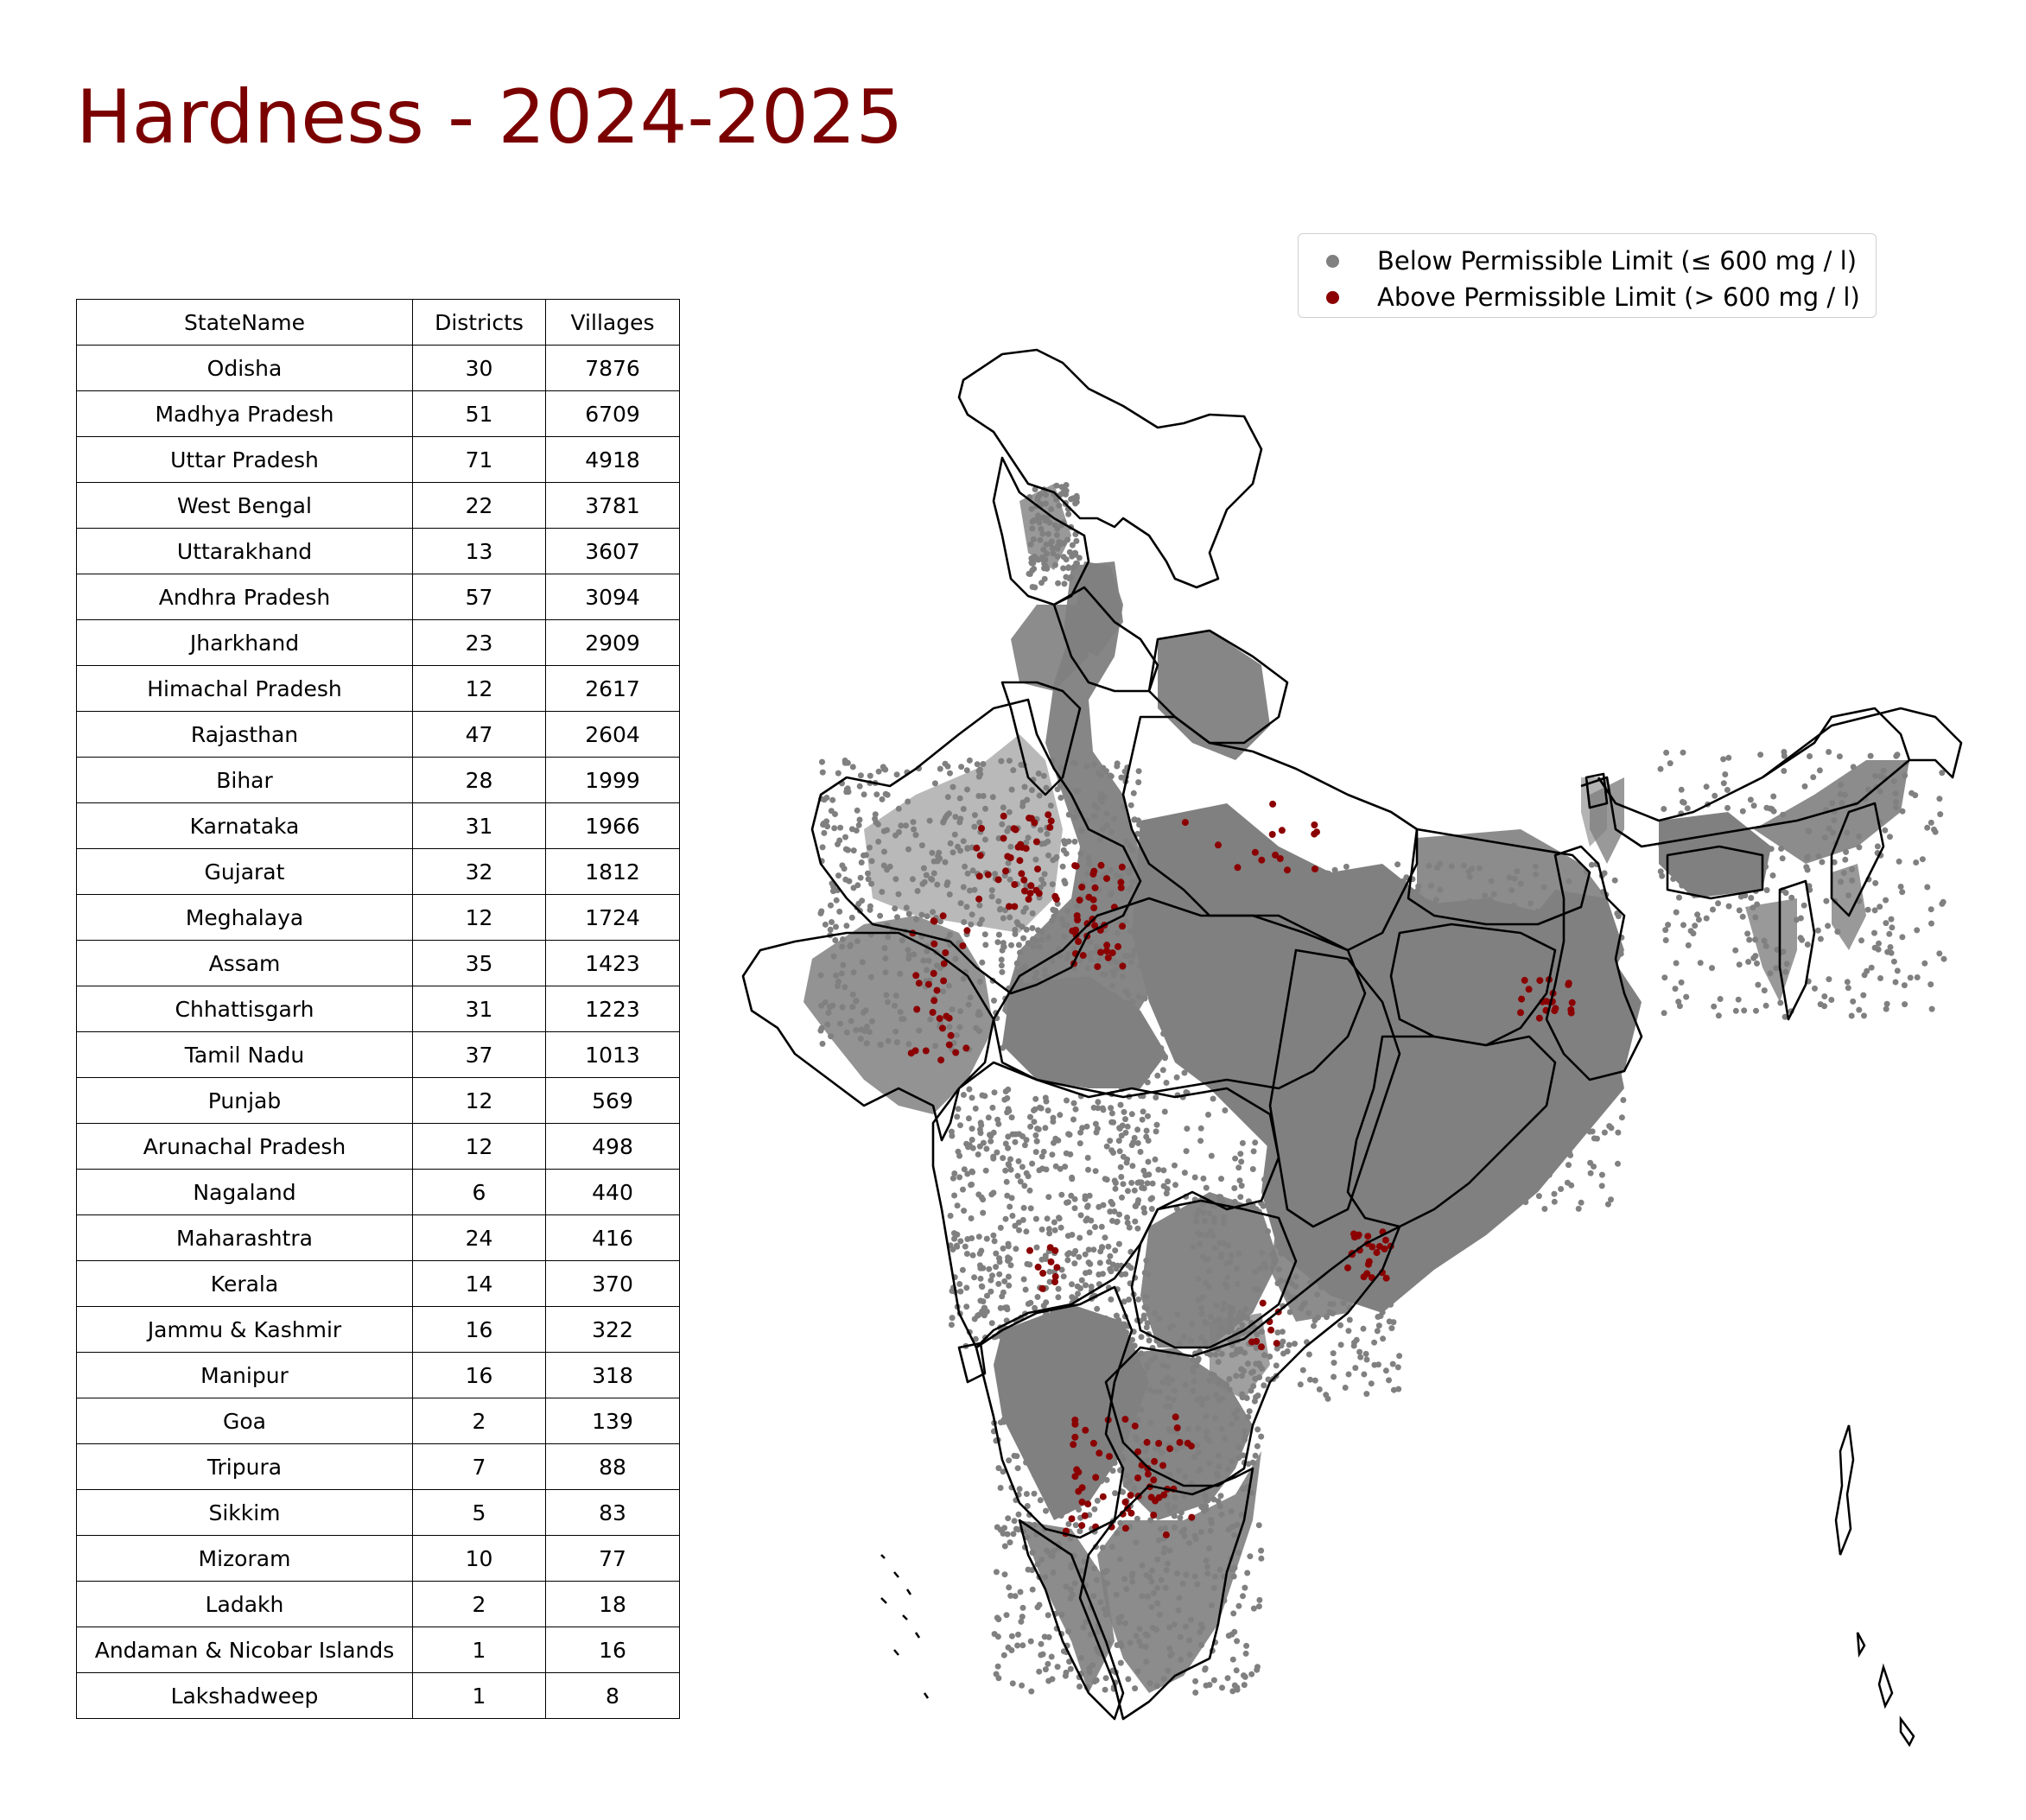 This screenshot has height=1820, width=2026. What do you see at coordinates (378, 1055) in the screenshot?
I see `table-row: Tamil Nadu 37 1013` at bounding box center [378, 1055].